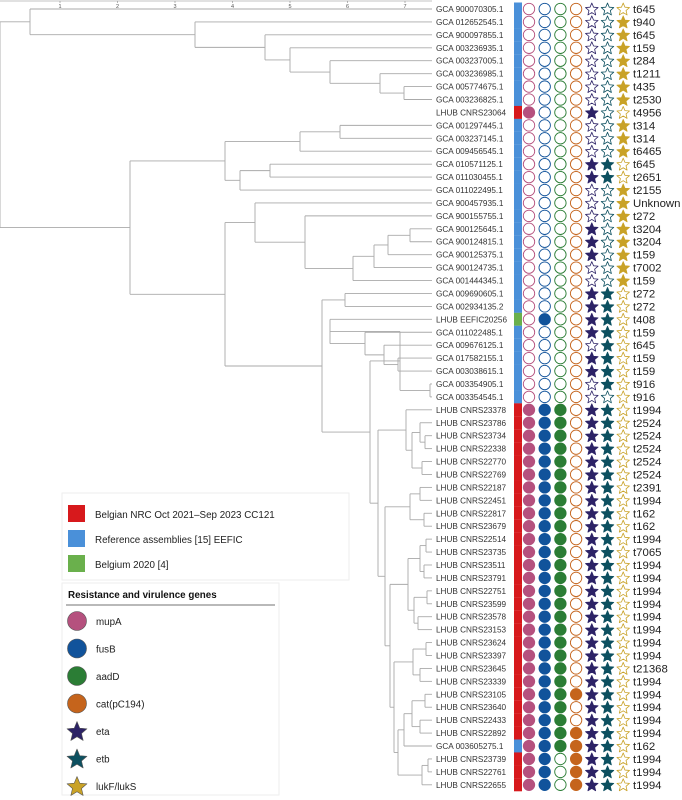  What do you see at coordinates (142, 595) in the screenshot?
I see `genes-legend-title: Resistance and virulence genes` at bounding box center [142, 595].